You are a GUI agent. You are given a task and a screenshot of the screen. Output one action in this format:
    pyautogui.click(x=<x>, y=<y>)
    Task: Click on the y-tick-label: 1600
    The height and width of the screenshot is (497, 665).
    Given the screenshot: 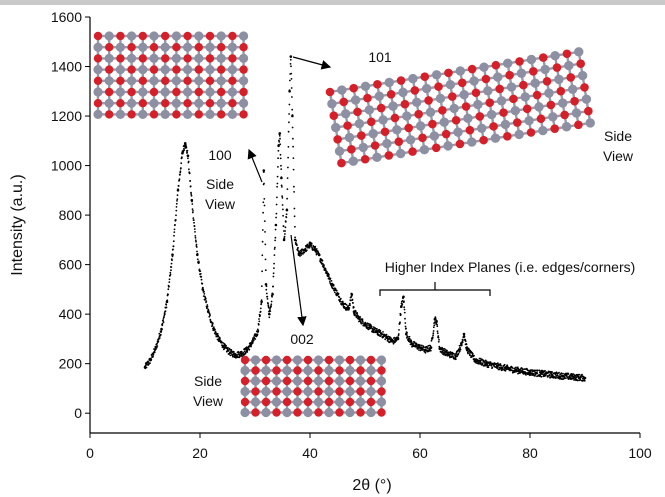 What is the action you would take?
    pyautogui.click(x=66, y=17)
    